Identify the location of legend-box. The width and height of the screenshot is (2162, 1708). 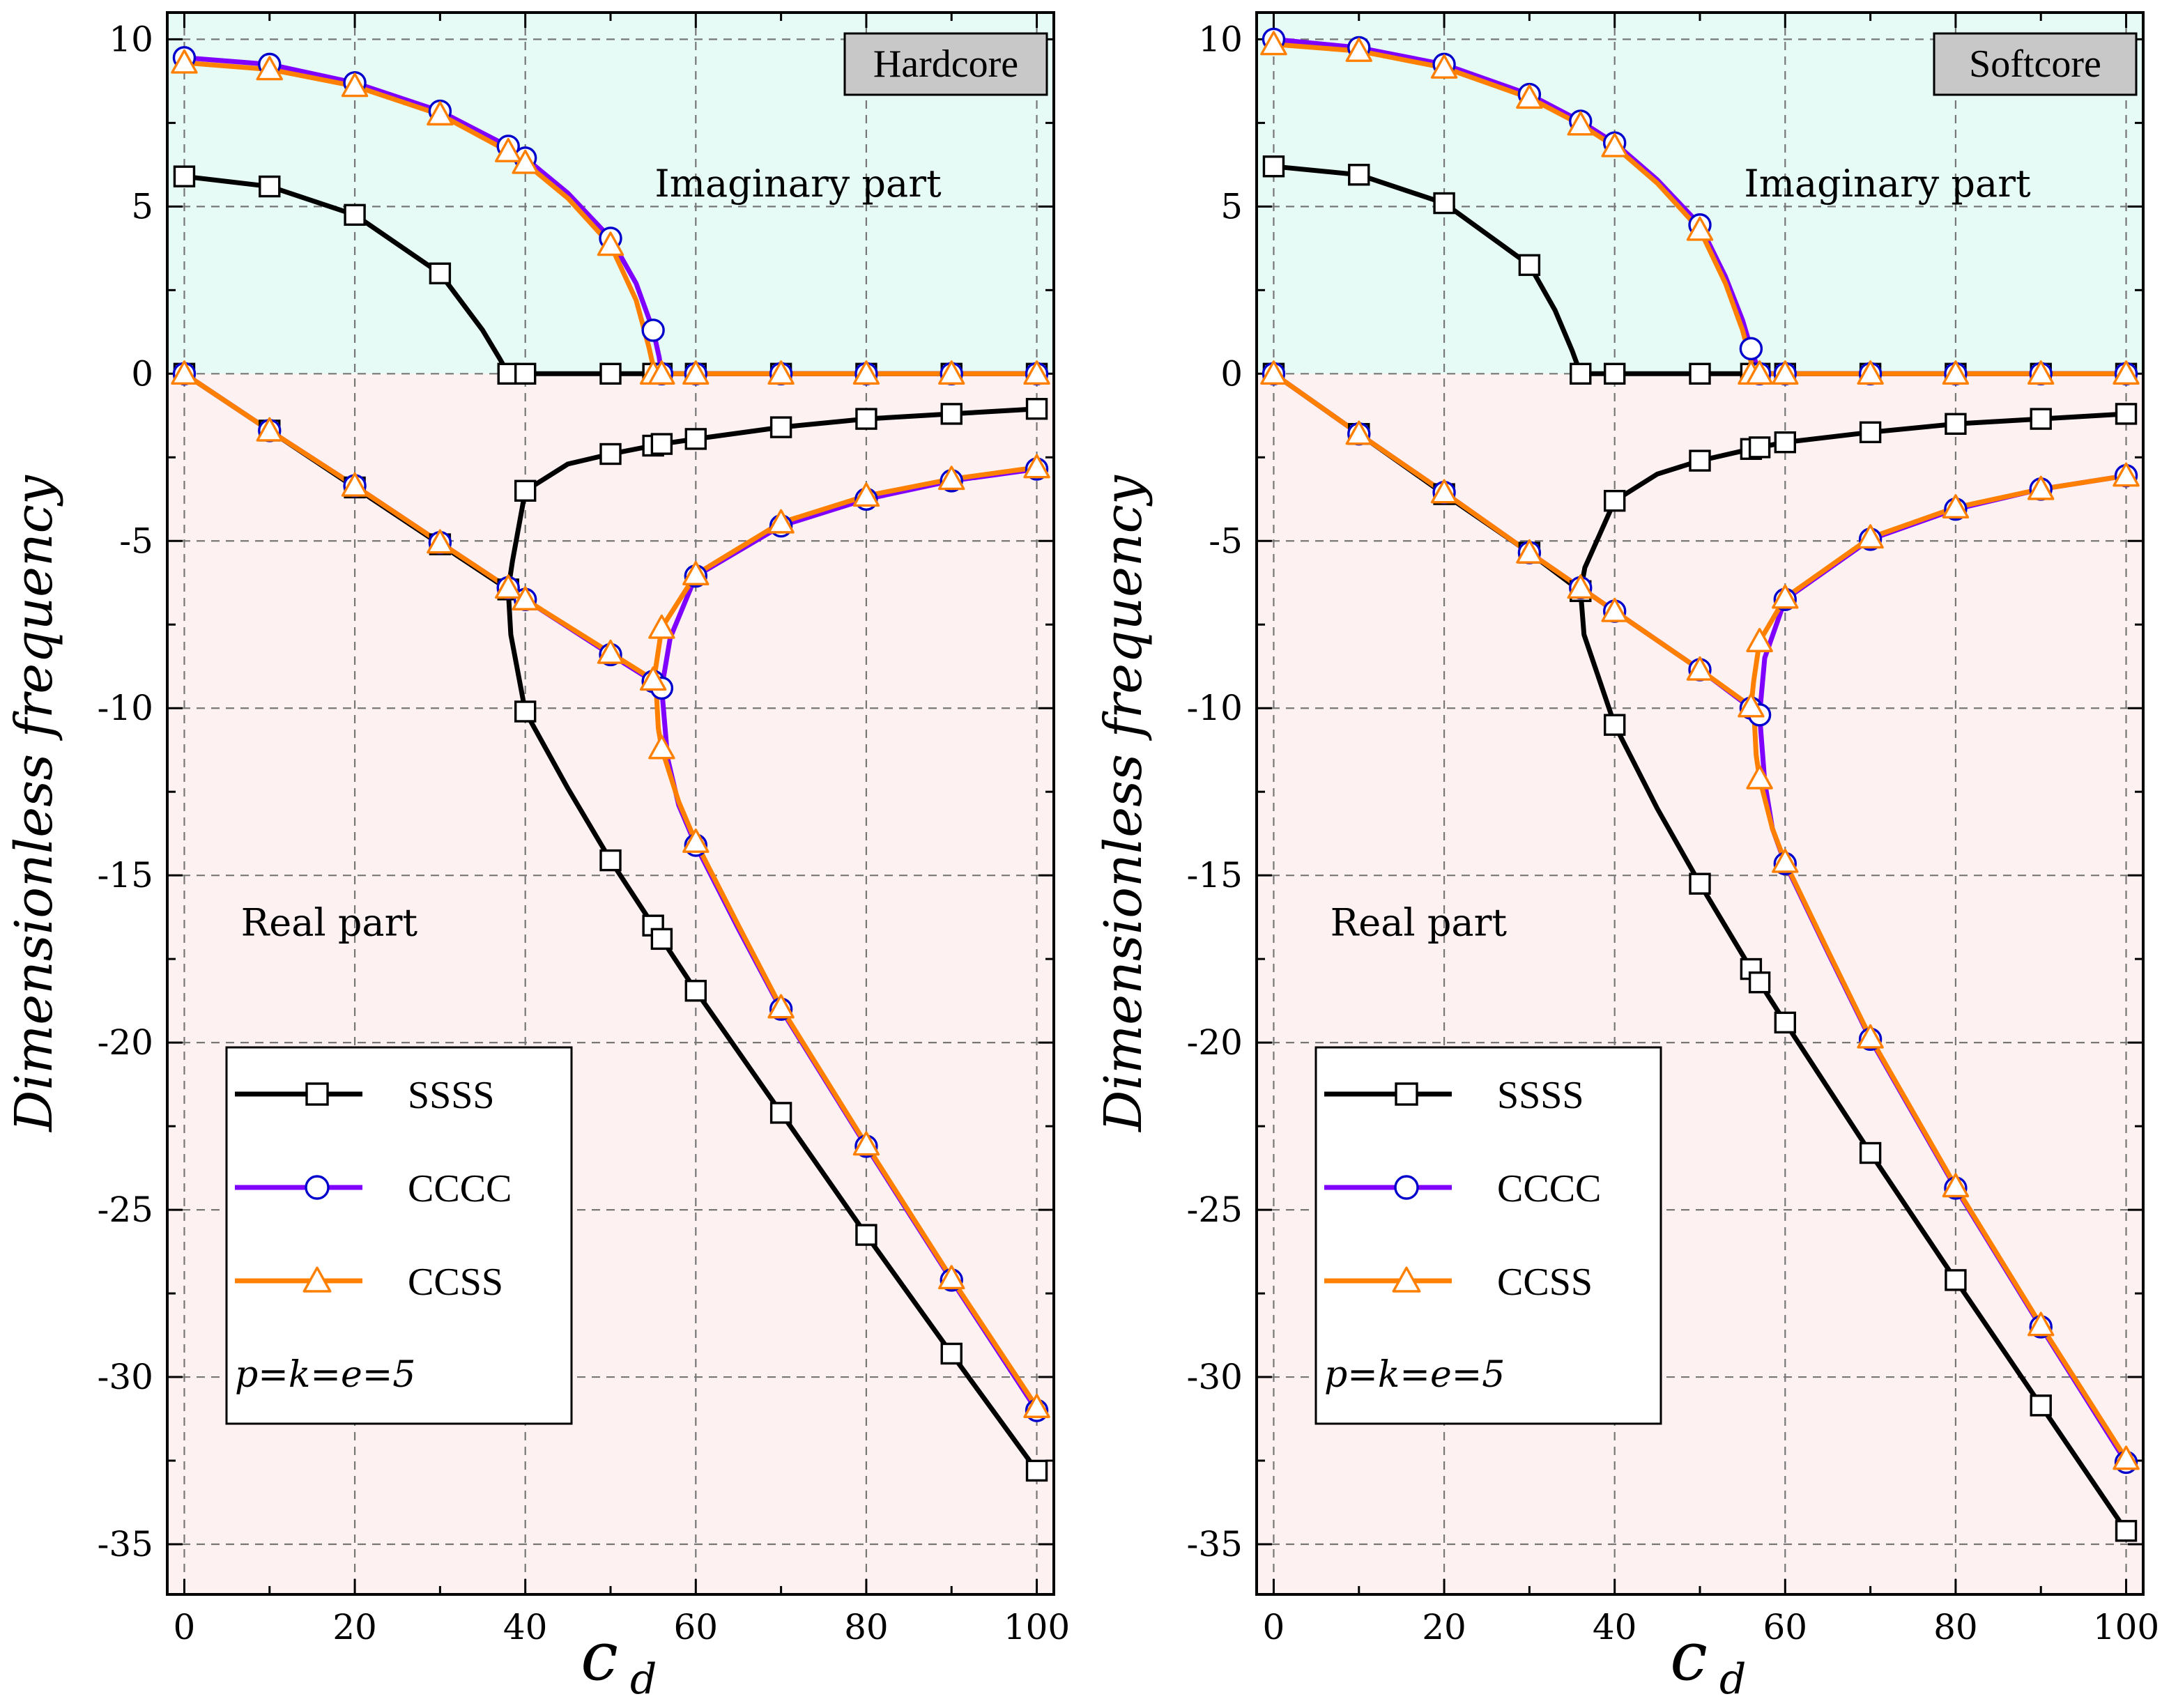
(399, 1235).